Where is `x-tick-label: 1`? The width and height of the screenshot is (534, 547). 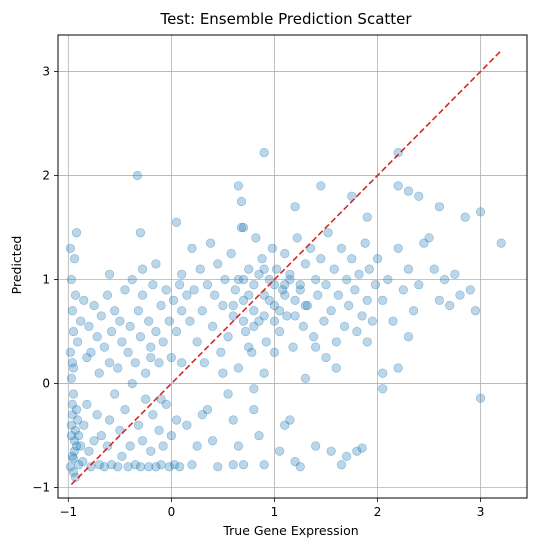
x-tick-label: 1 is located at coordinates (275, 512).